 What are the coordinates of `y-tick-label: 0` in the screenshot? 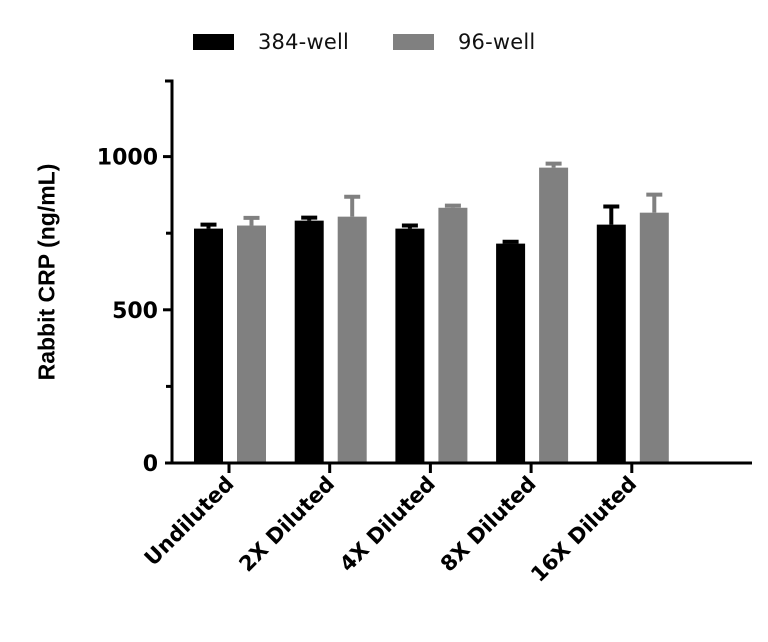 It's located at (150, 464).